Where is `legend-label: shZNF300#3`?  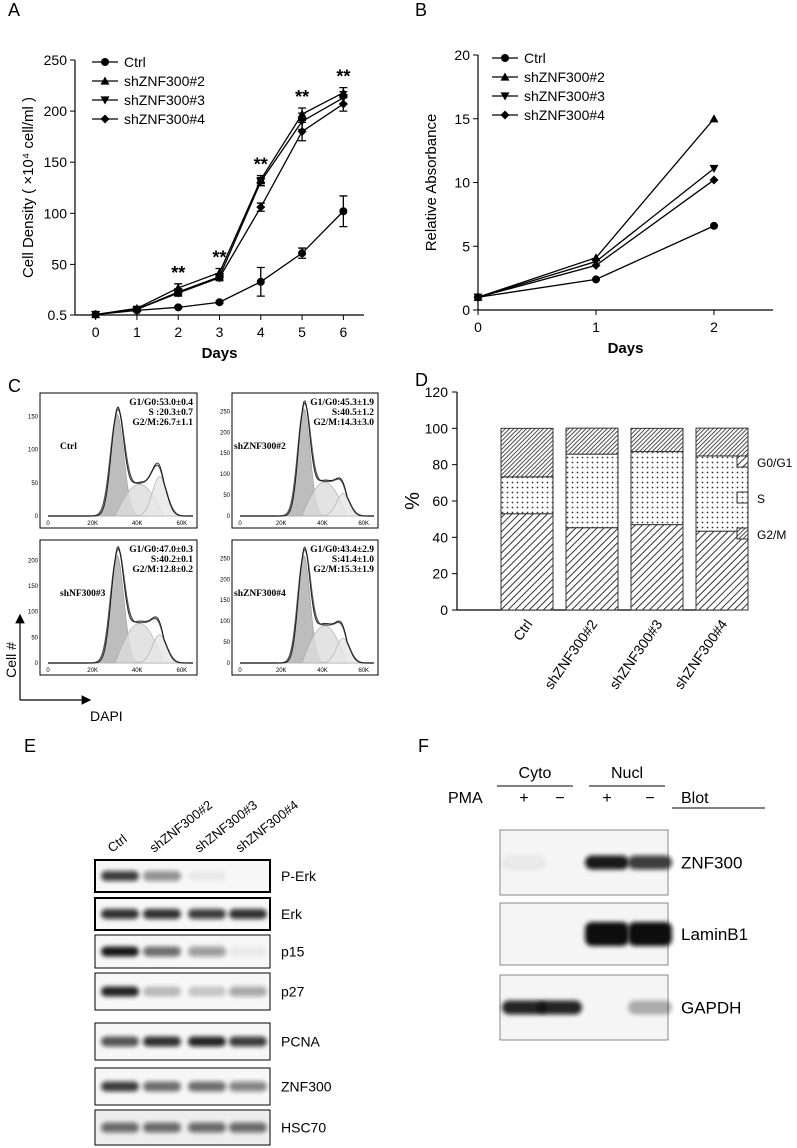
legend-label: shZNF300#3 is located at coordinates (564, 96).